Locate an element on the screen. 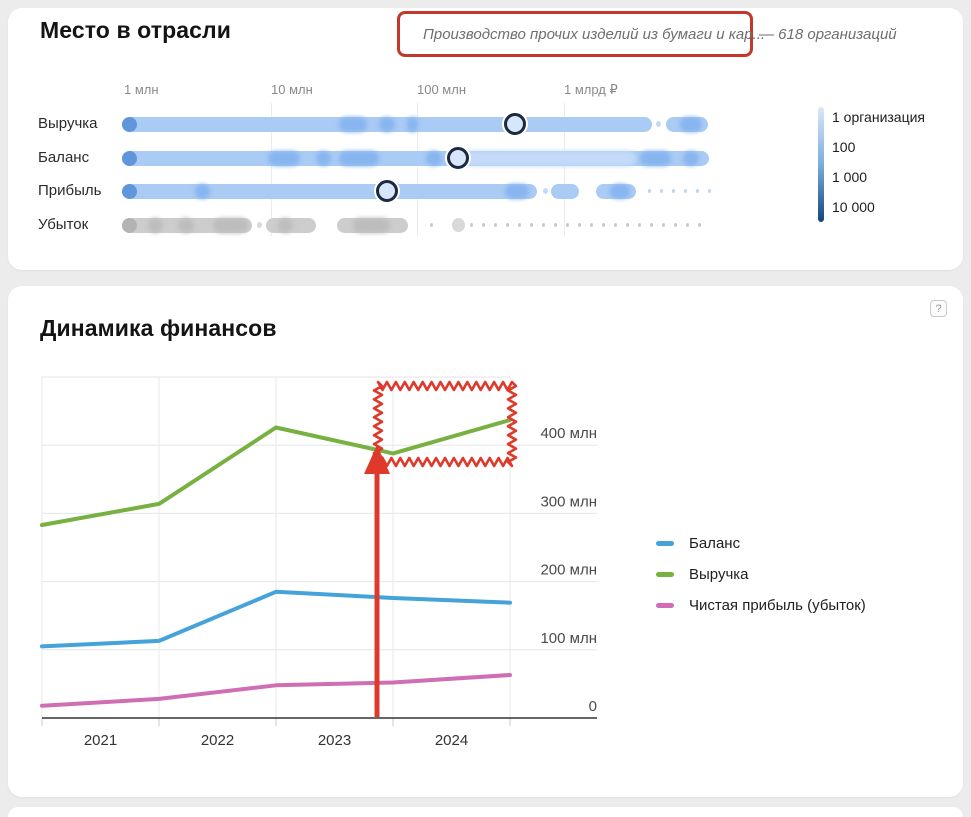 This screenshot has width=971, height=817. density-legend-item: 100 is located at coordinates (844, 147).